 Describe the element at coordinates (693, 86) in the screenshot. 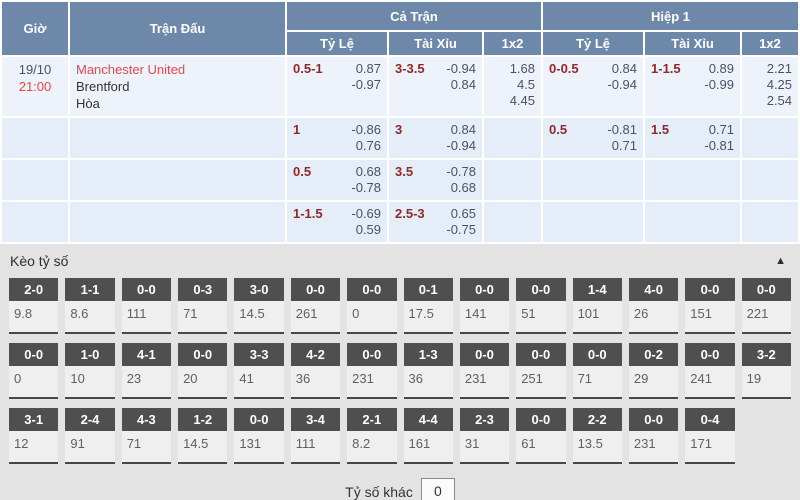

I see `half-overunder-cell: 1-1.5 0.89 -0.99` at that location.